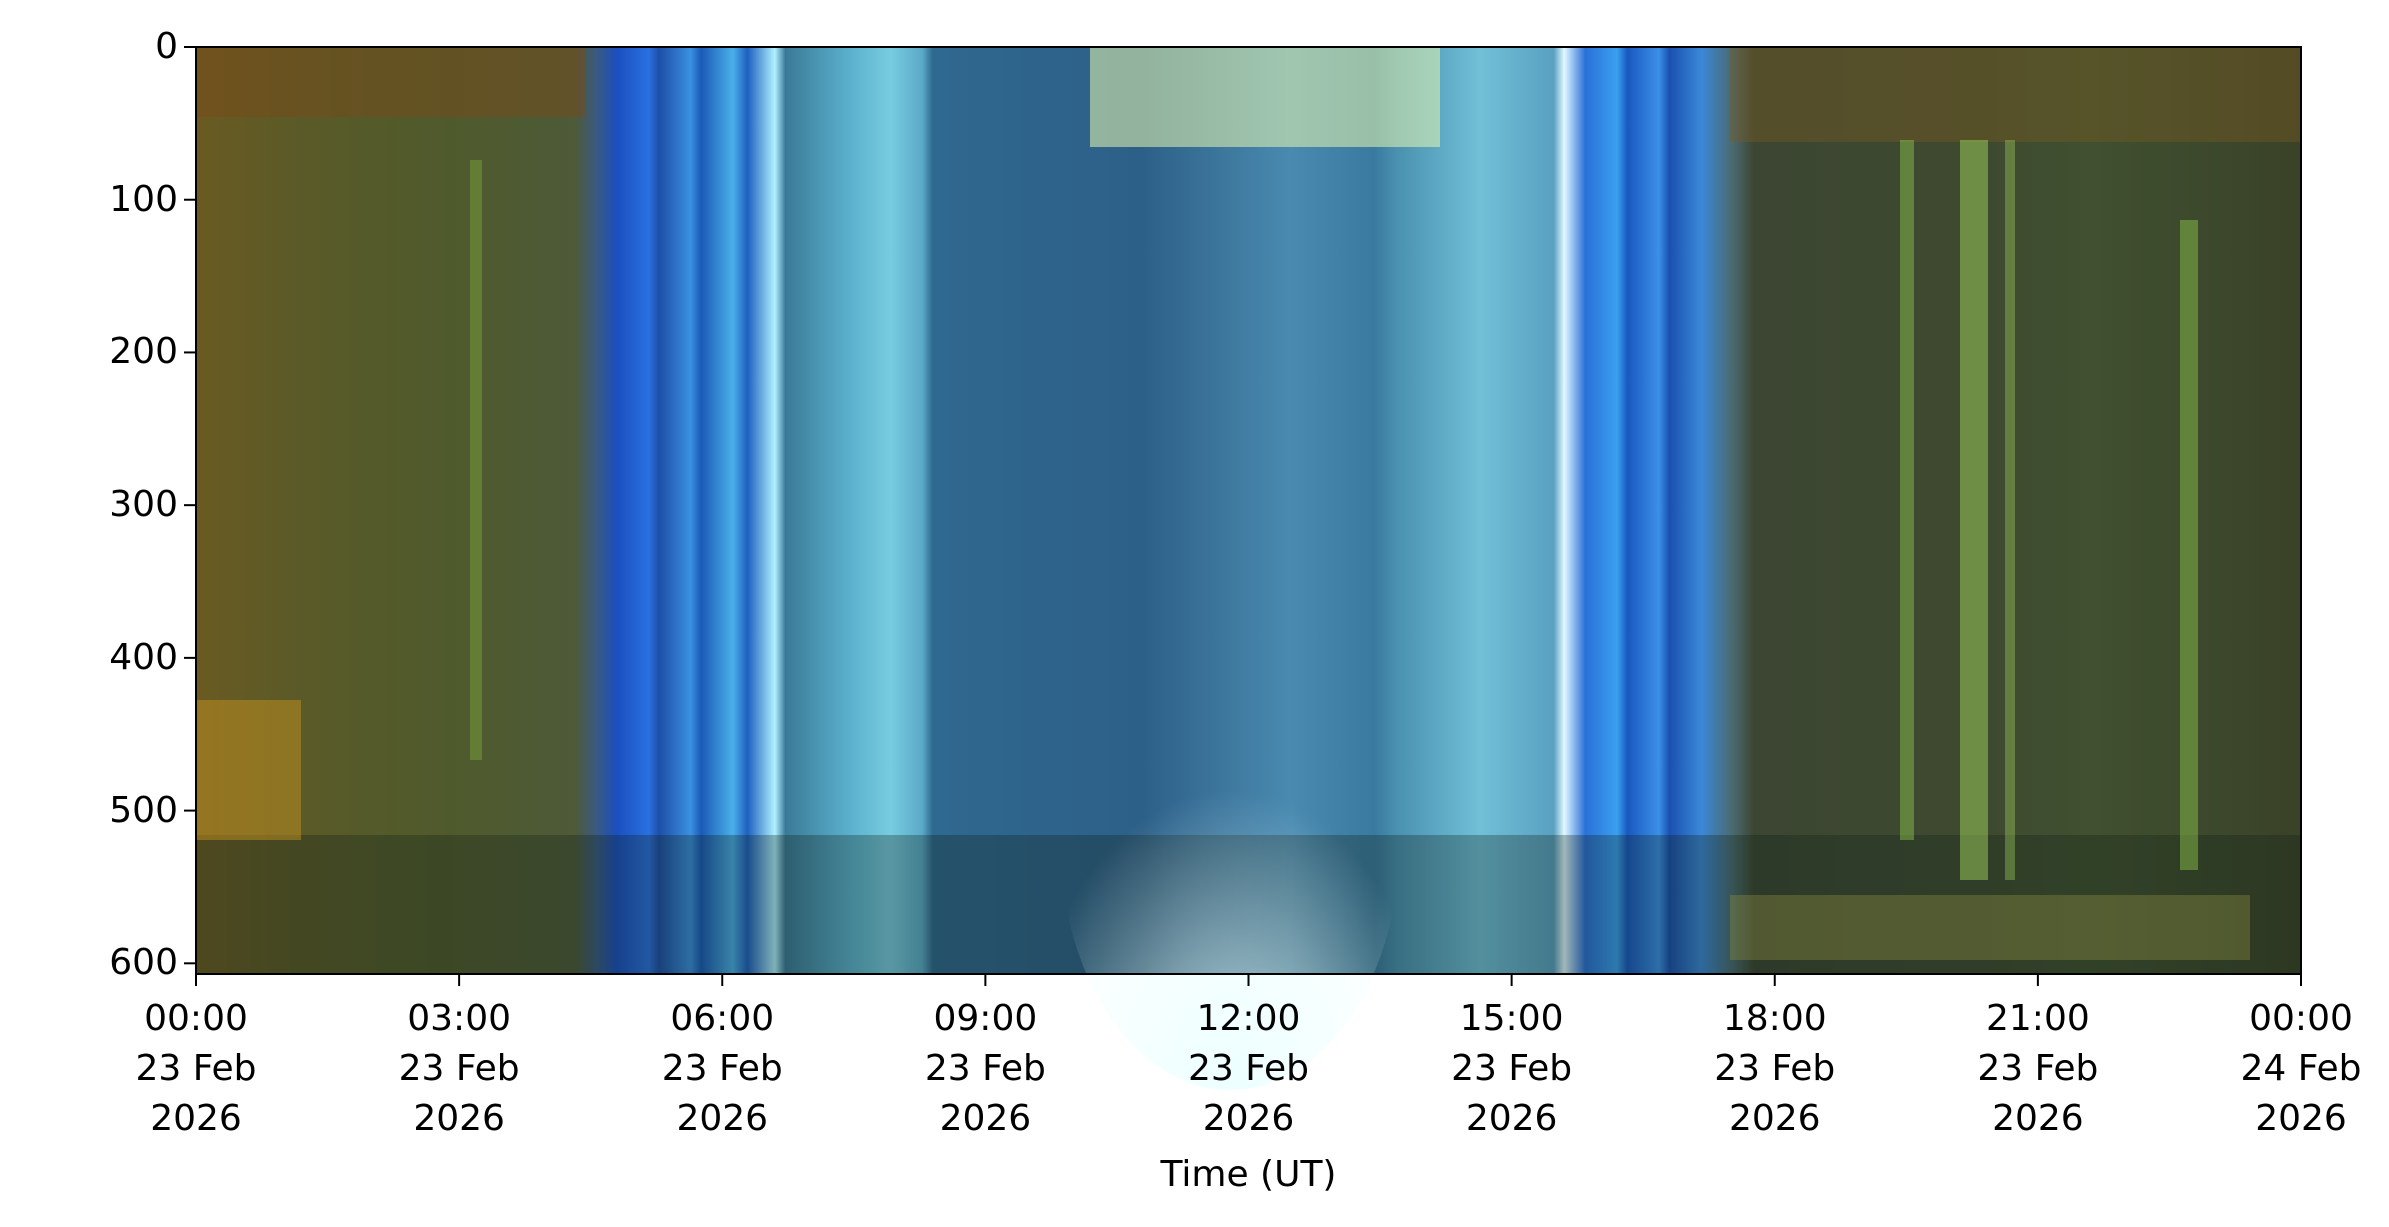 This screenshot has width=2389, height=1227. I want to click on x-tick-label: 09:00 23 Feb 2026, so click(985, 1068).